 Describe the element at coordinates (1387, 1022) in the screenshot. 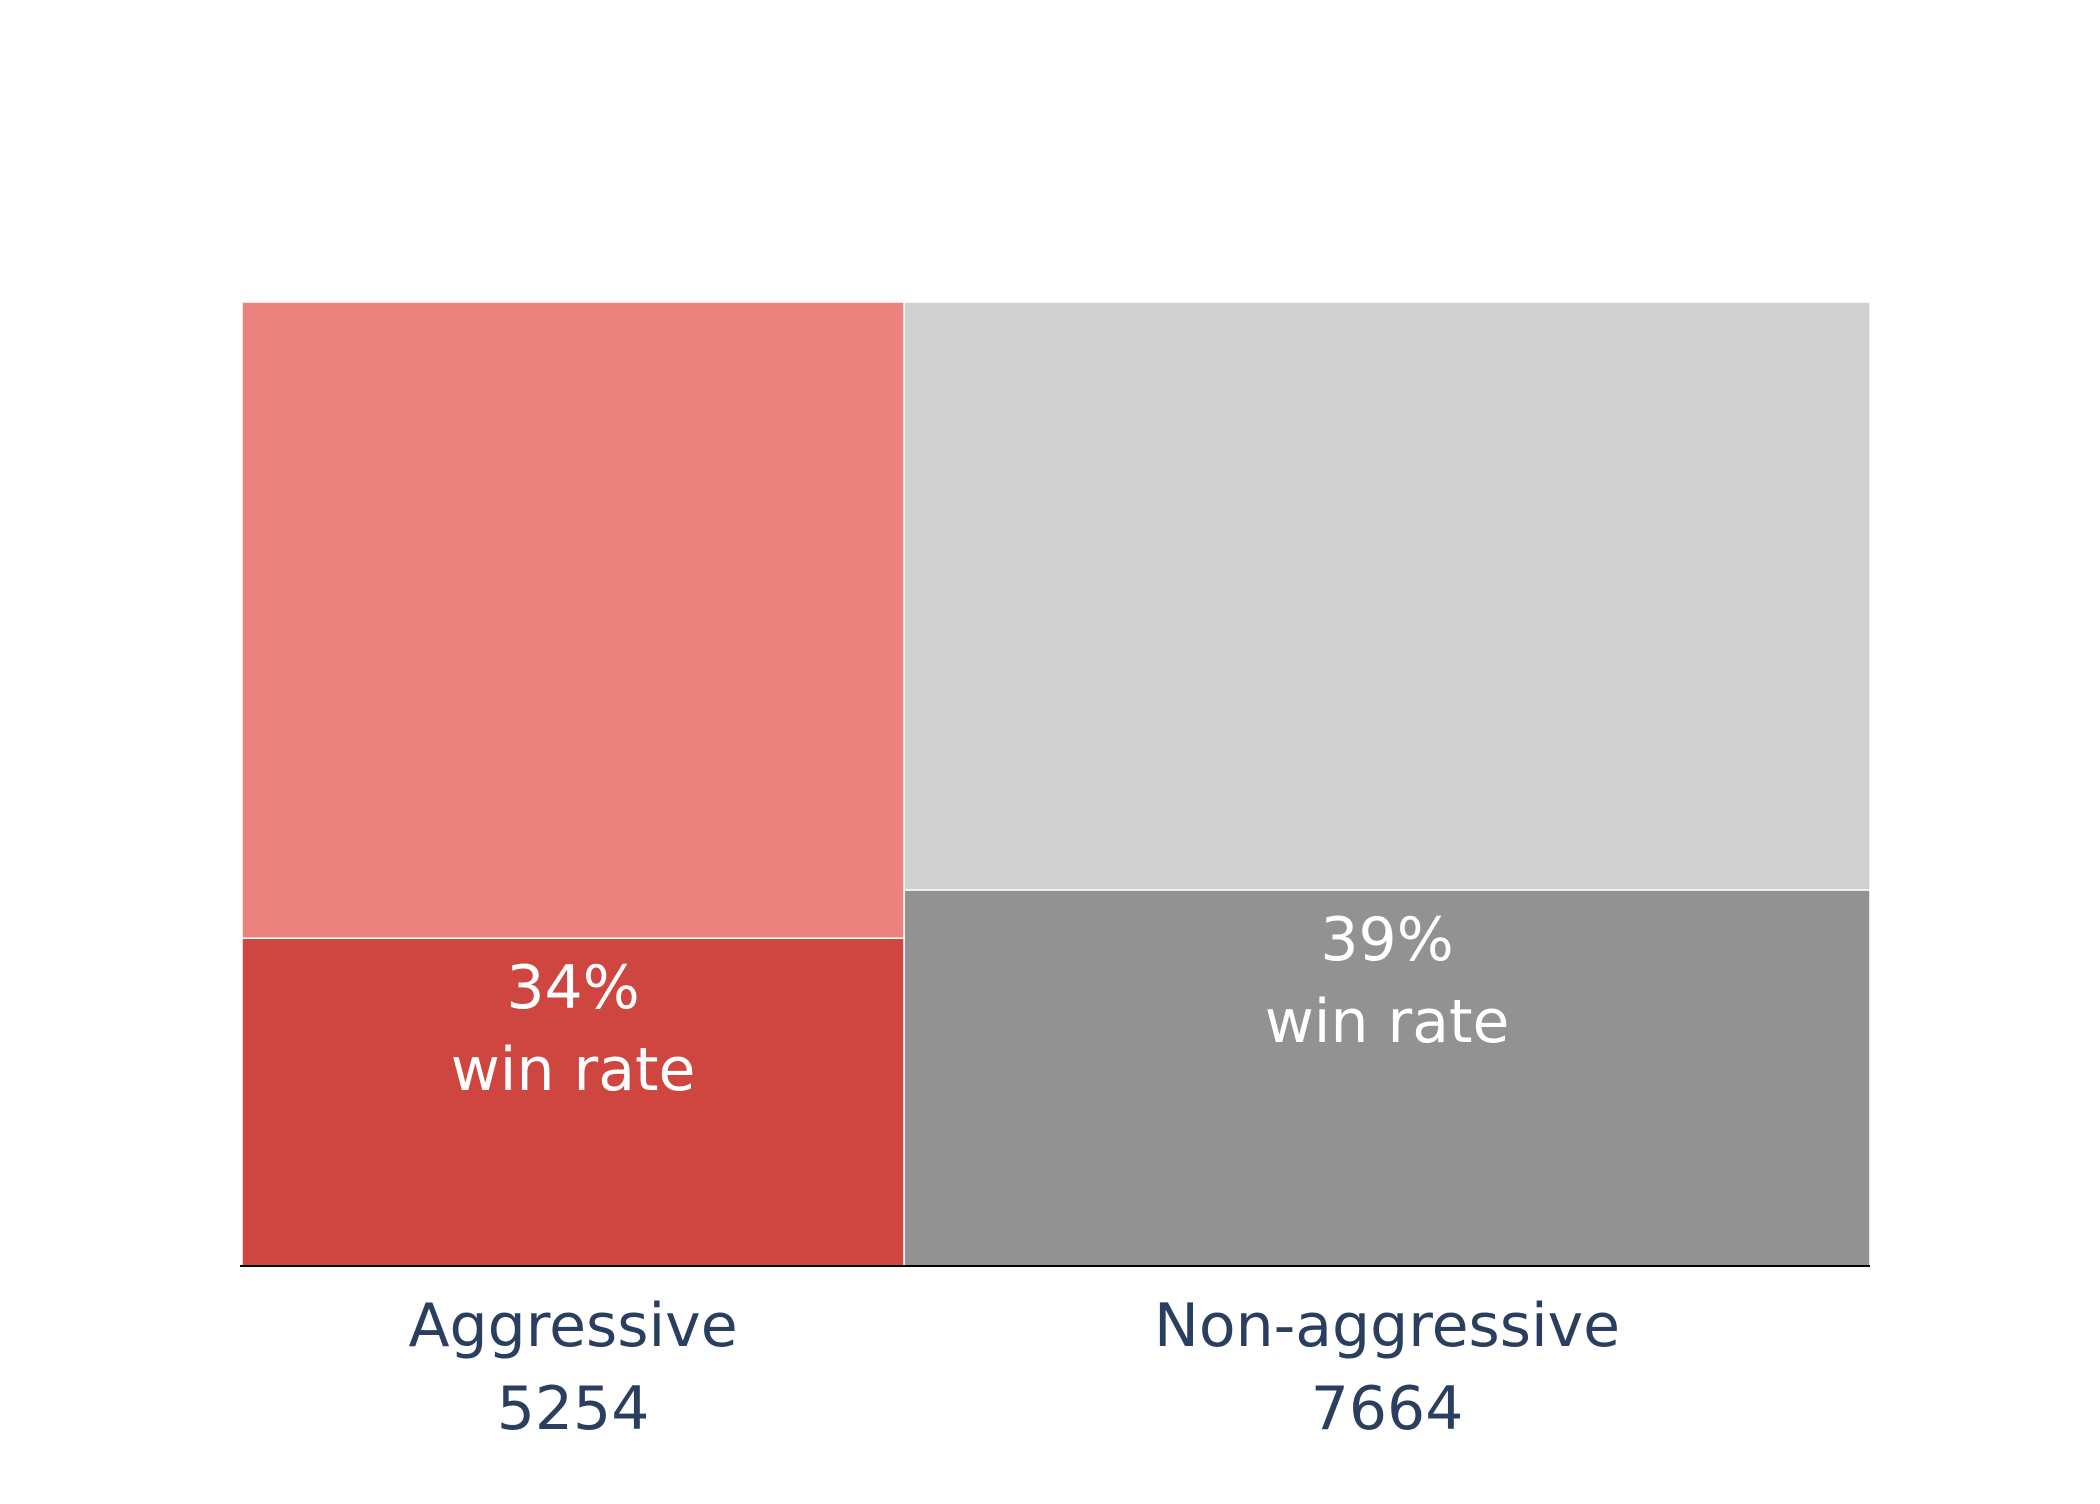

I see `data-label-suffix-non-aggressive: win rate` at that location.